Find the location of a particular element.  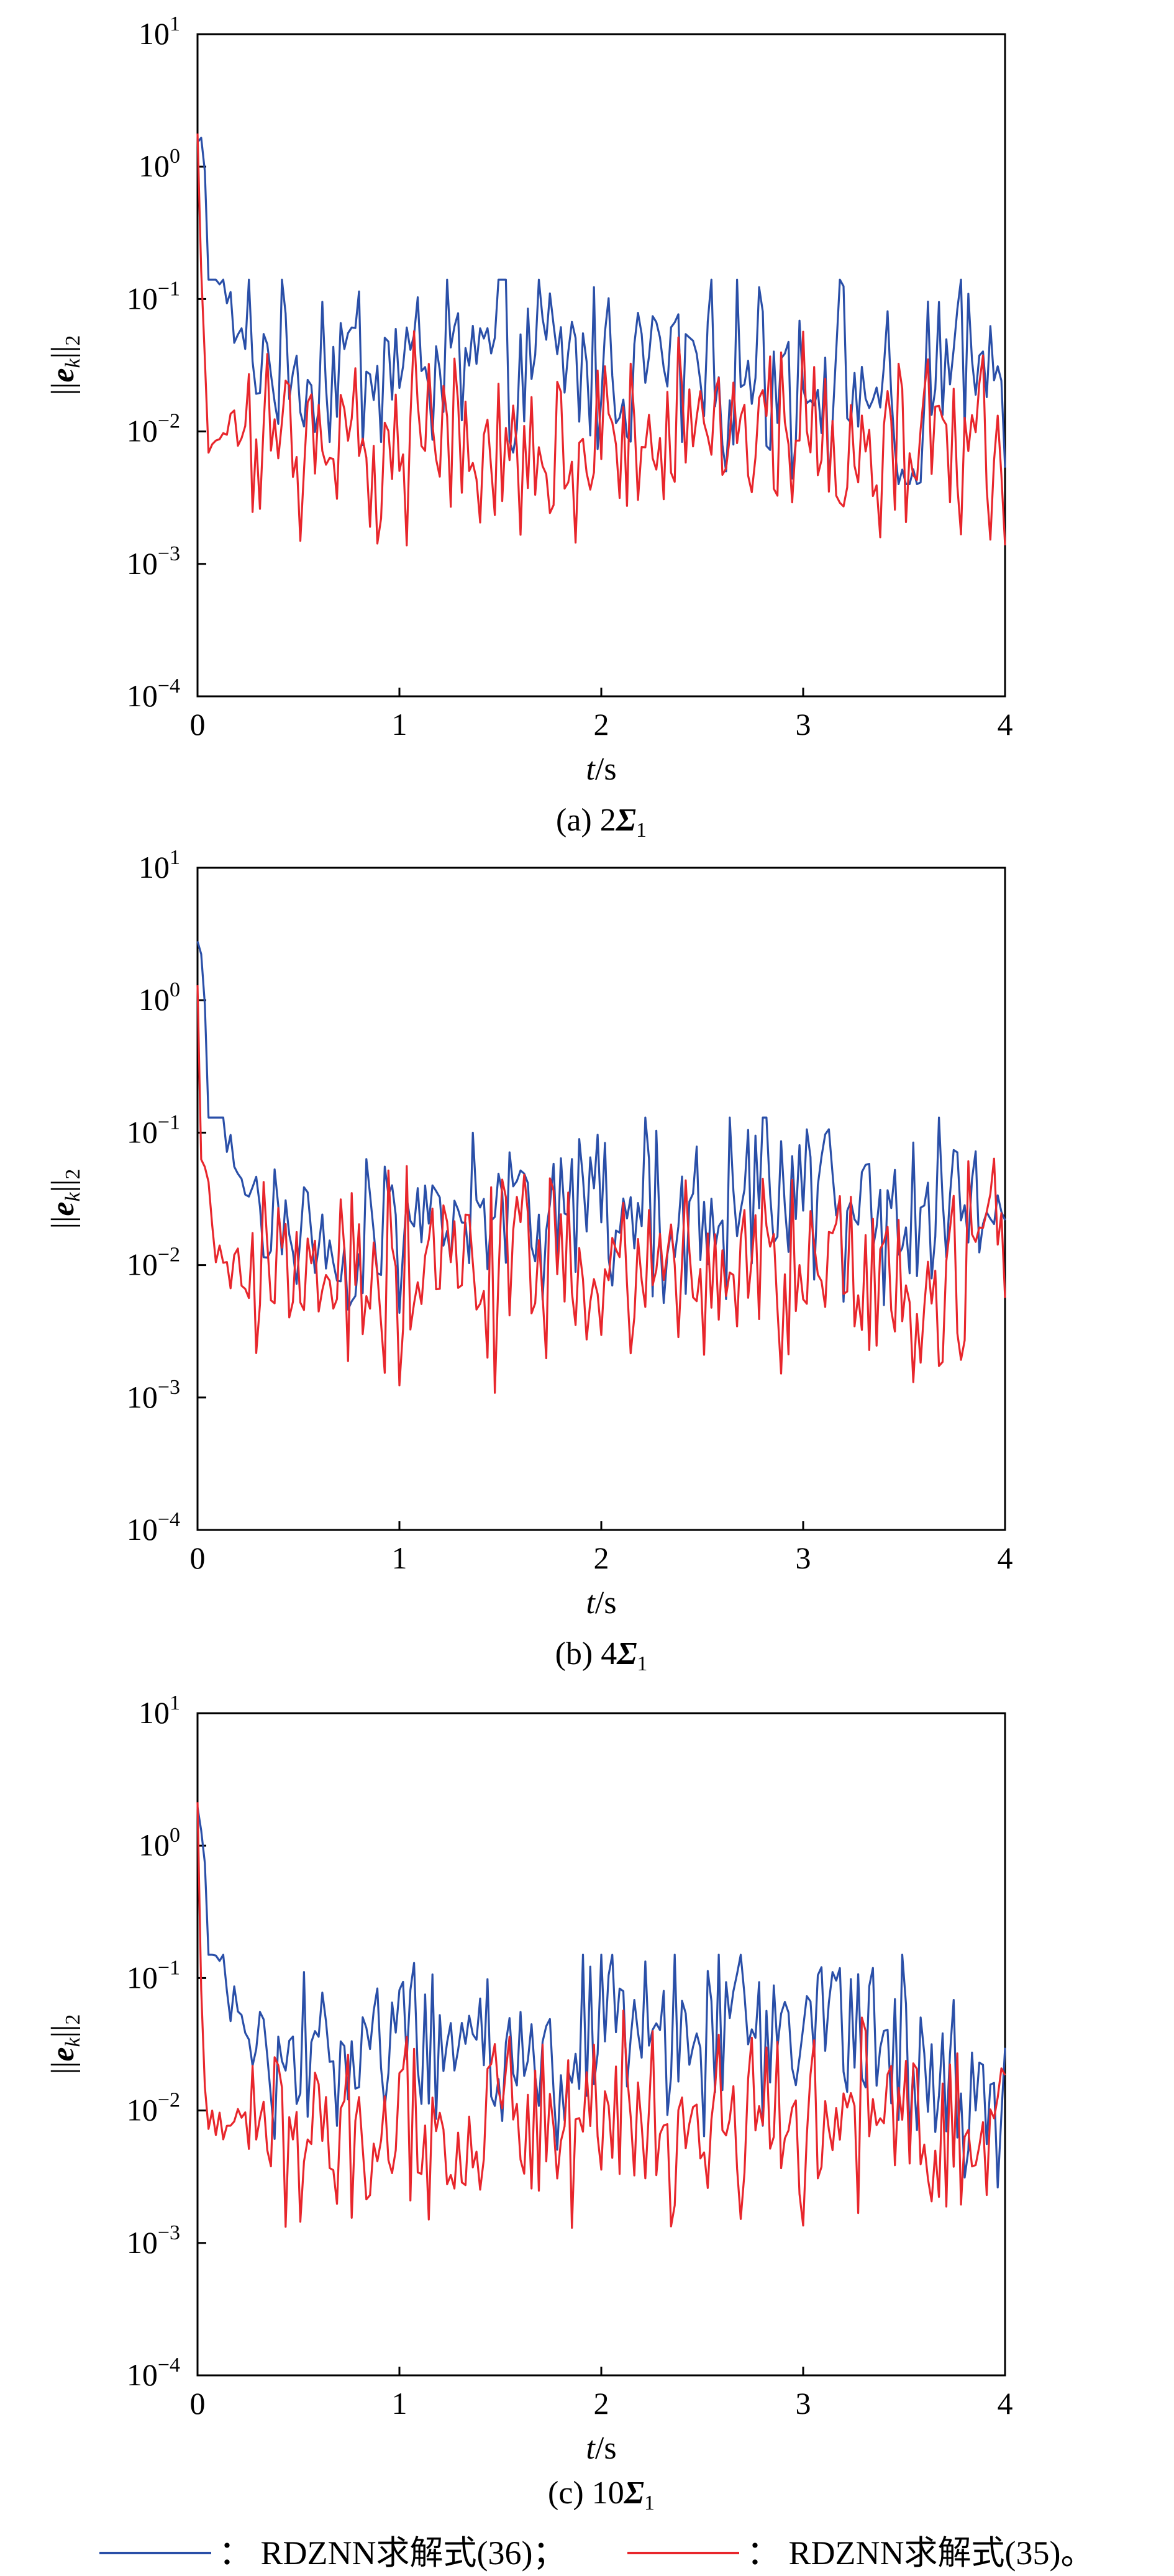

legend-item-35: ： RDZNN求解式(35)。 is located at coordinates (860, 2553).